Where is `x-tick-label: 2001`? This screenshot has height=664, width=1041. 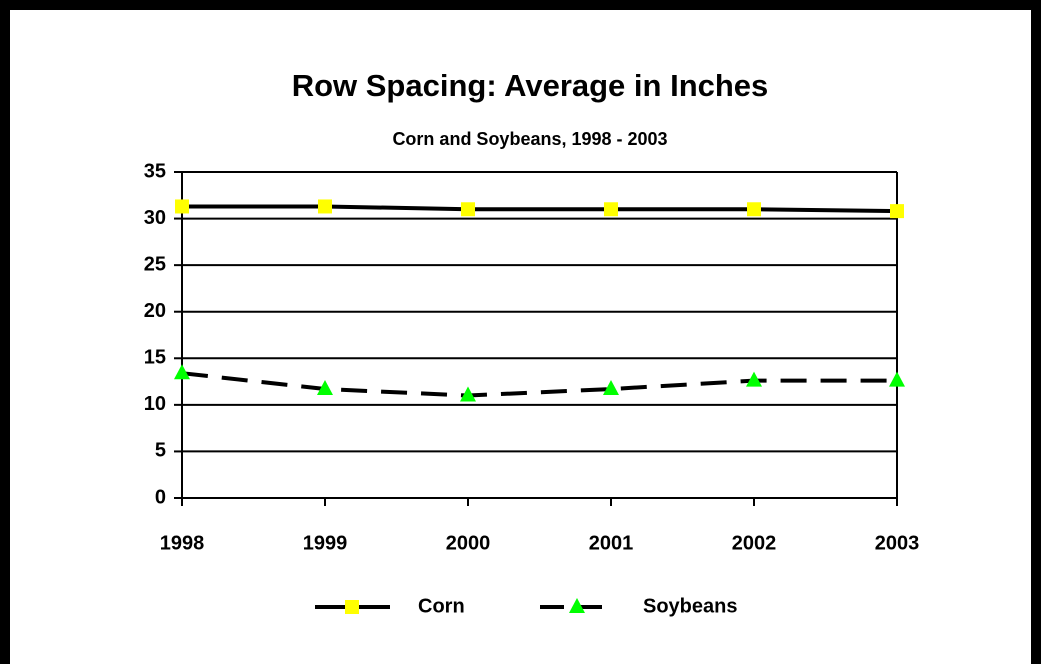
x-tick-label: 2001 is located at coordinates (611, 543).